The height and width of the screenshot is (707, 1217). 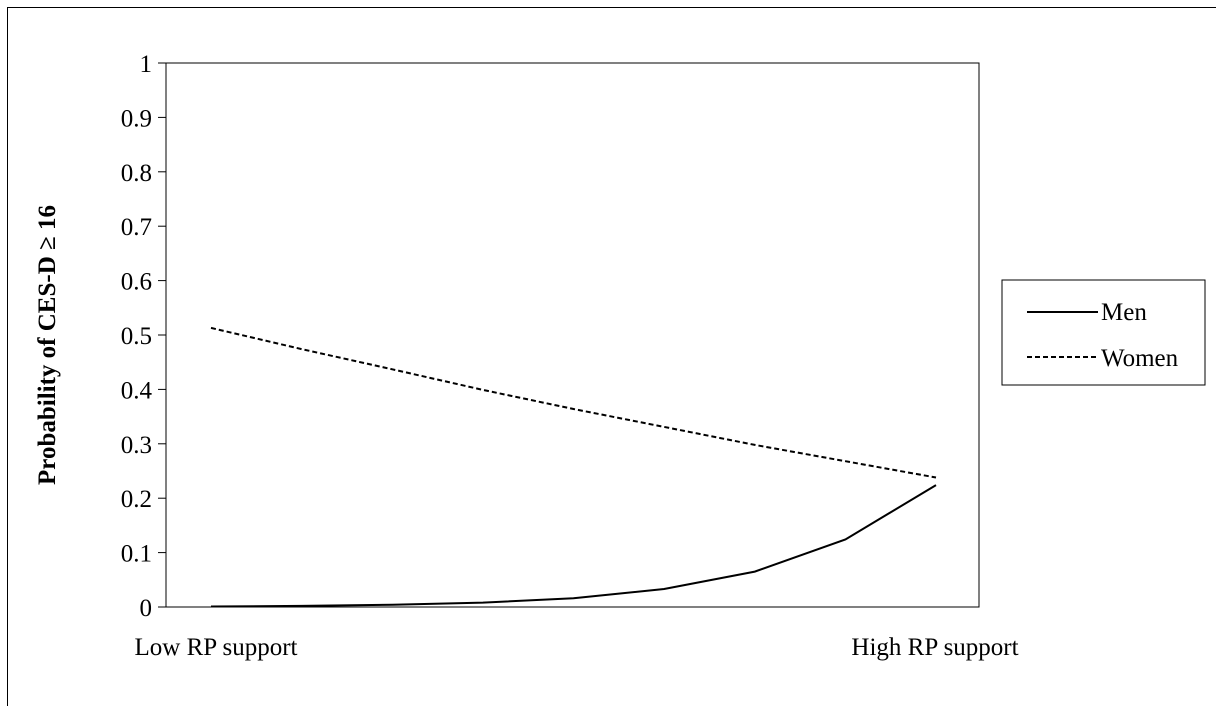 I want to click on y-tick-label: 0, so click(x=146, y=608).